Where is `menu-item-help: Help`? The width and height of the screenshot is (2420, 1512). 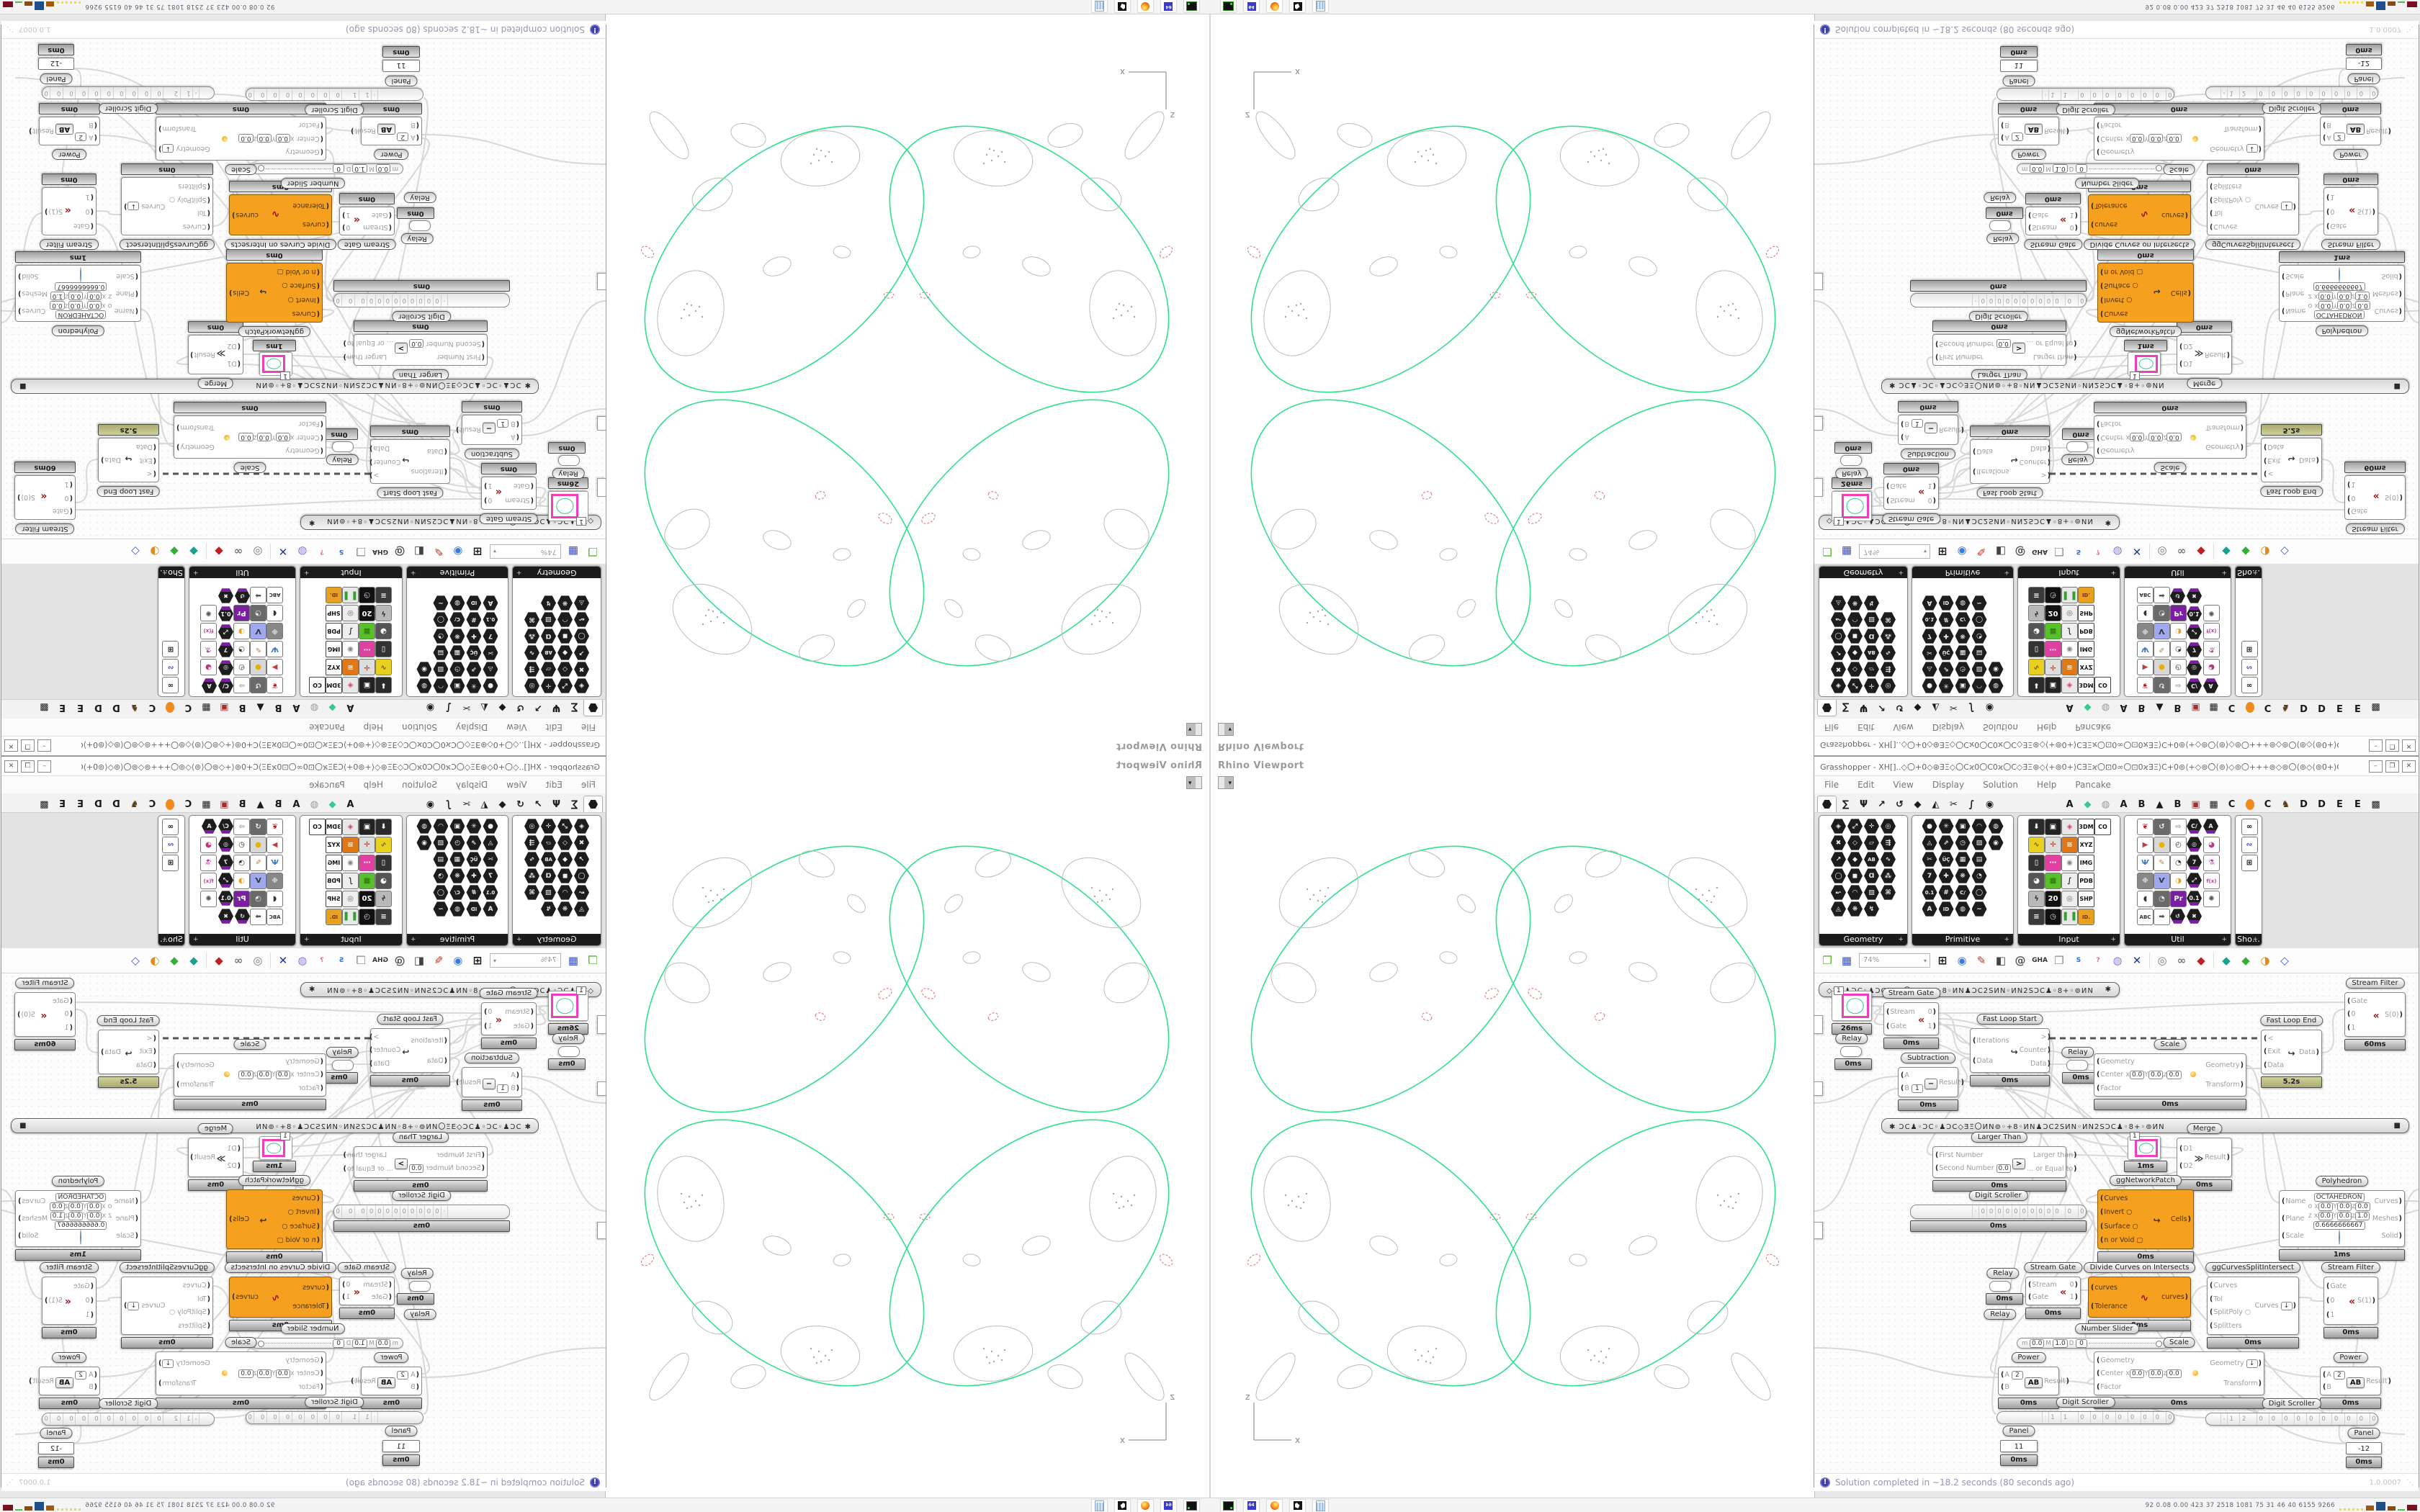
menu-item-help: Help is located at coordinates (2046, 785).